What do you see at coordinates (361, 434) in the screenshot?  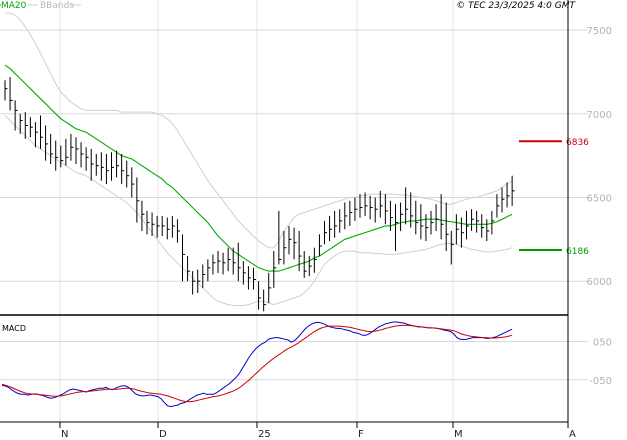 I see `x-tick-label: F` at bounding box center [361, 434].